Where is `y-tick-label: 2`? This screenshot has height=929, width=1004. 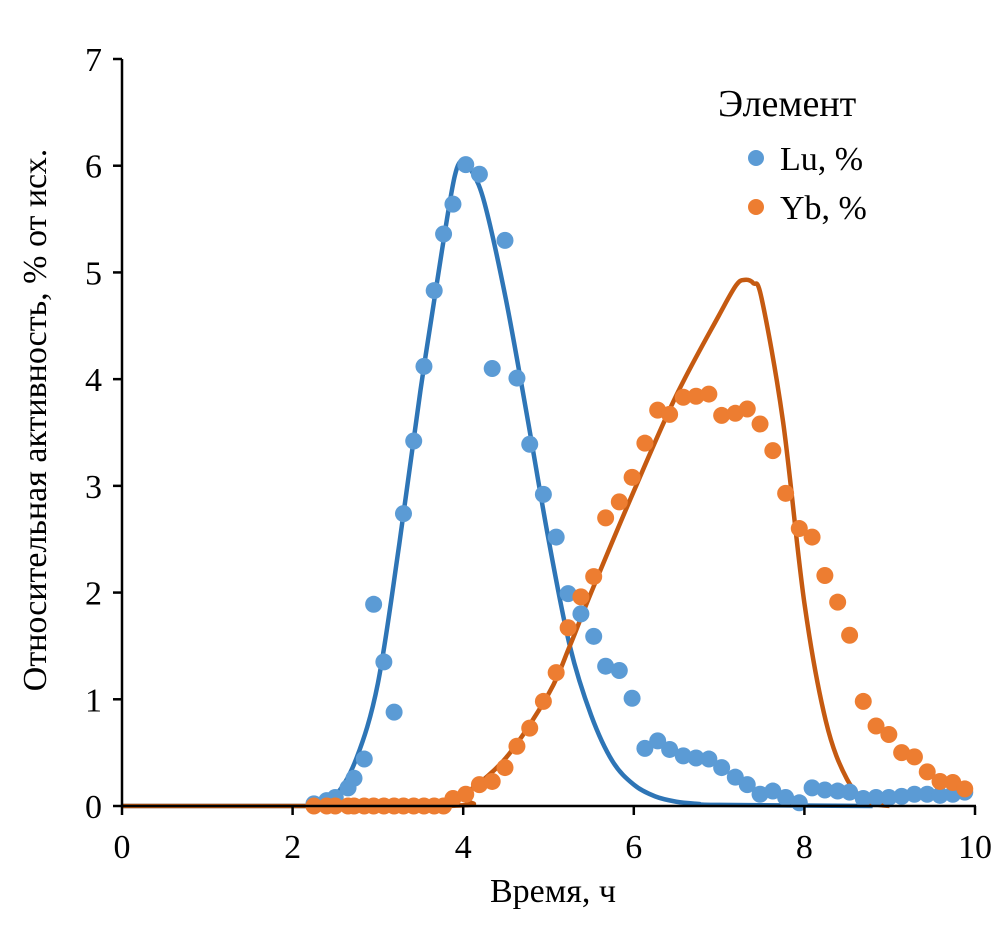 y-tick-label: 2 is located at coordinates (93, 594).